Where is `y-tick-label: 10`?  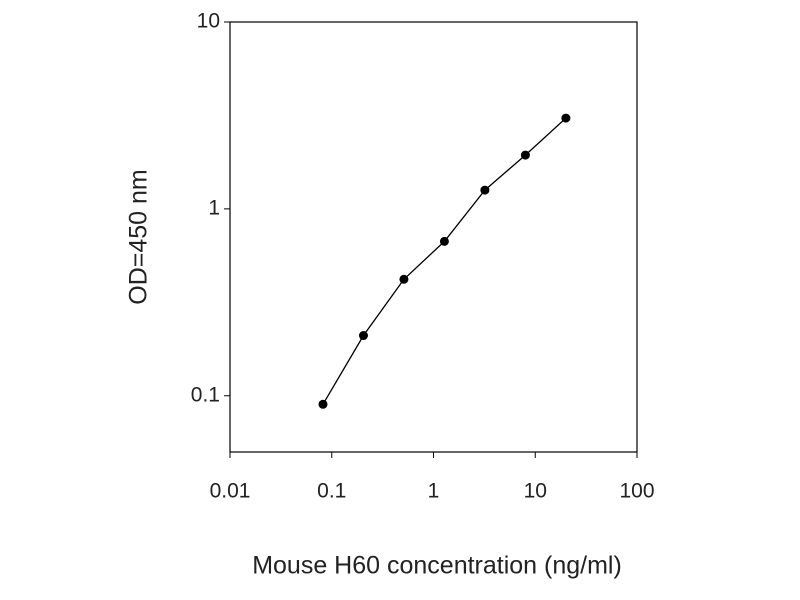
y-tick-label: 10 is located at coordinates (208, 21).